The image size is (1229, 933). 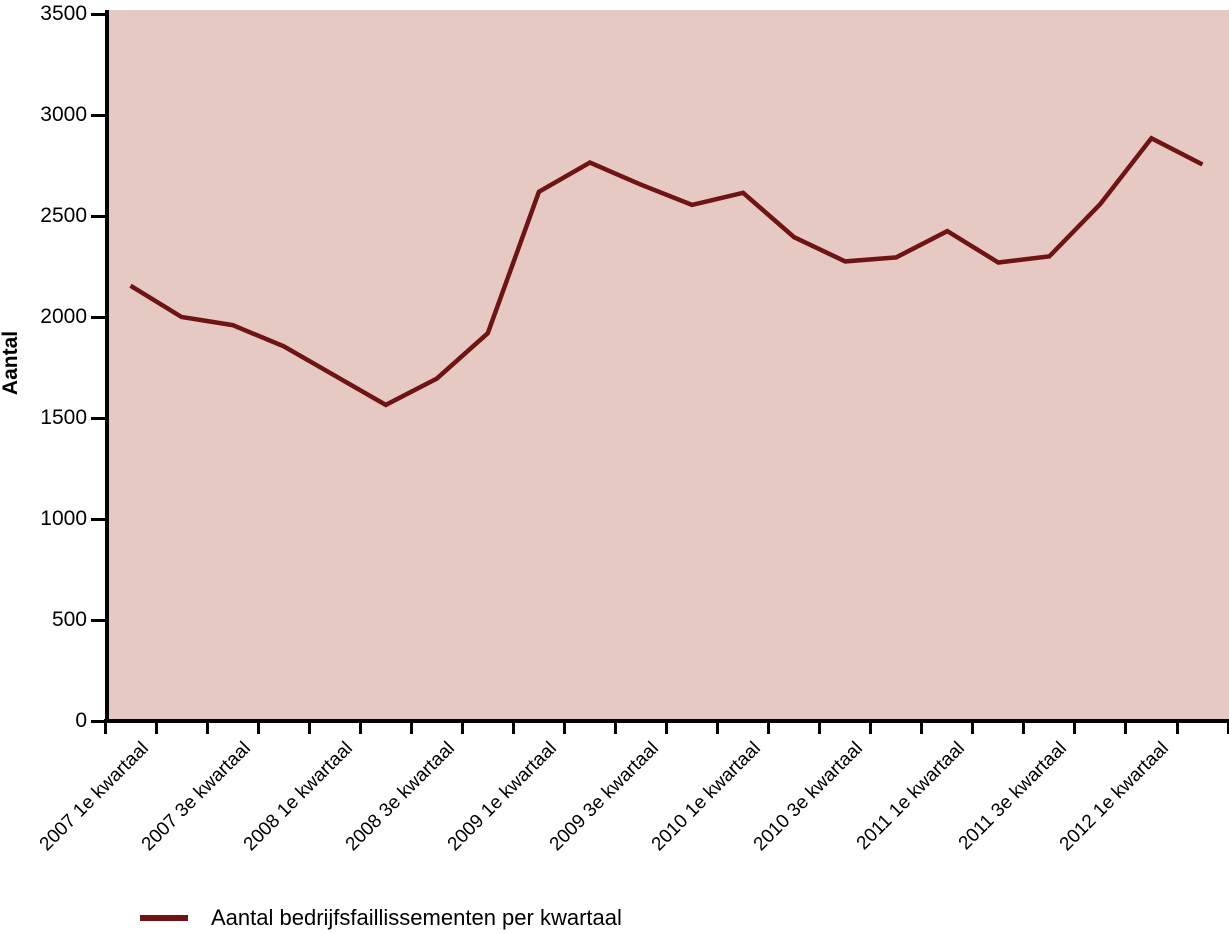 What do you see at coordinates (11, 363) in the screenshot?
I see `y-axis-title: Aantal` at bounding box center [11, 363].